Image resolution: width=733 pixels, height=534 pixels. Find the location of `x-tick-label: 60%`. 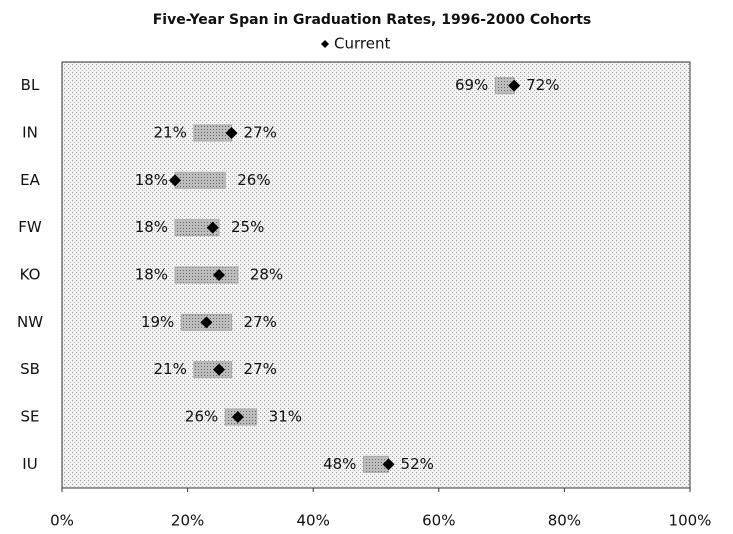

x-tick-label: 60% is located at coordinates (438, 521).